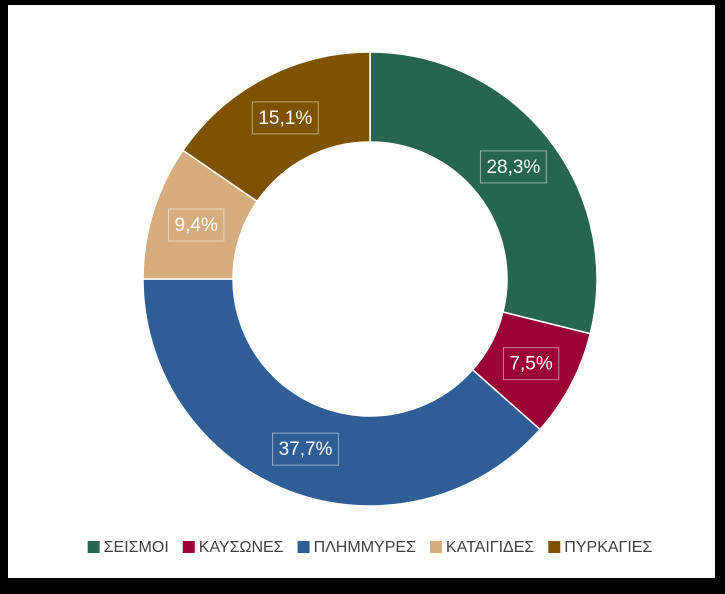 The image size is (725, 594). I want to click on data-label: 9,4%, so click(196, 225).